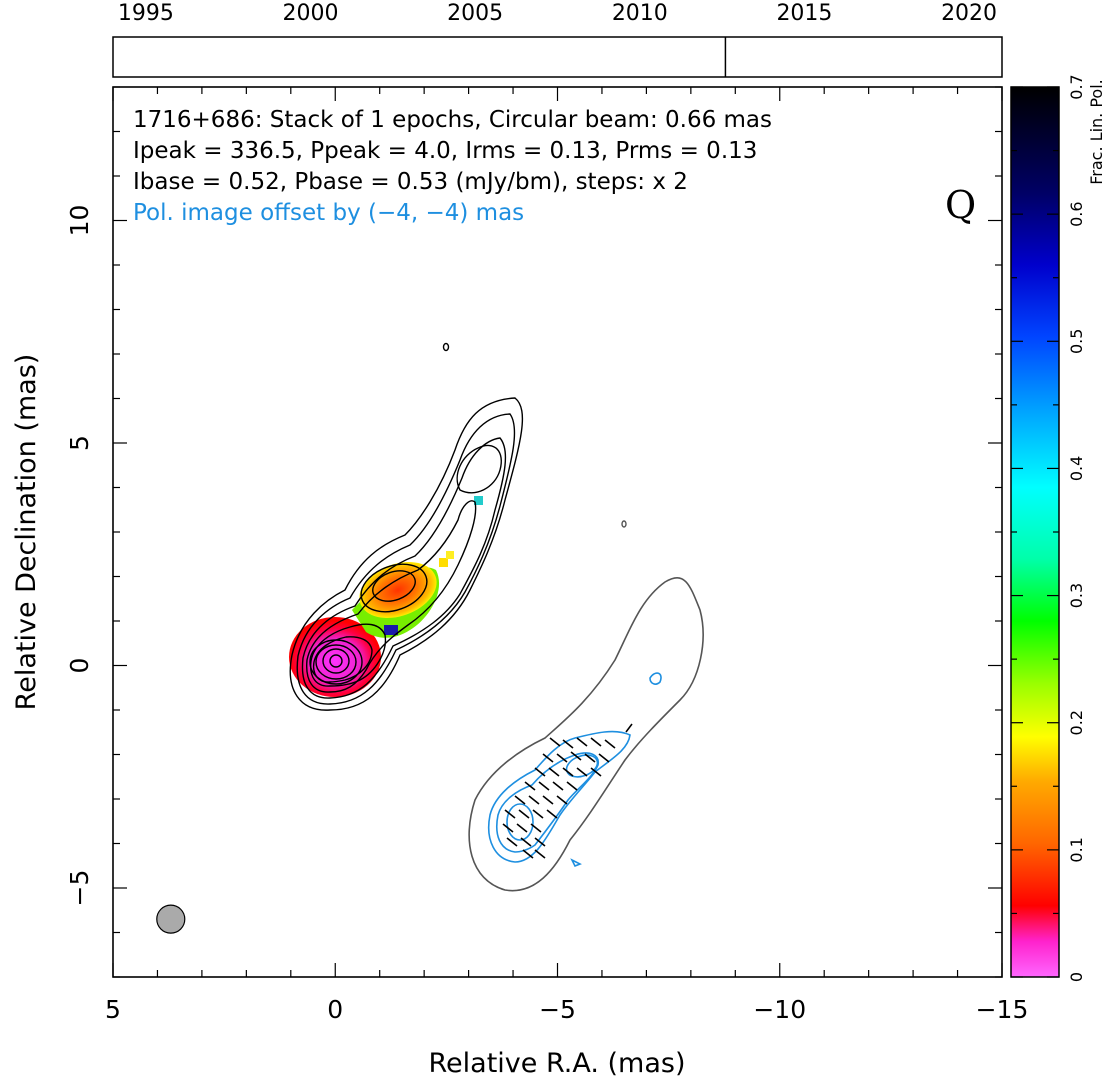  I want to click on annotation-line-4: Pol. image offset by (−4, −4) mas, so click(328, 213).